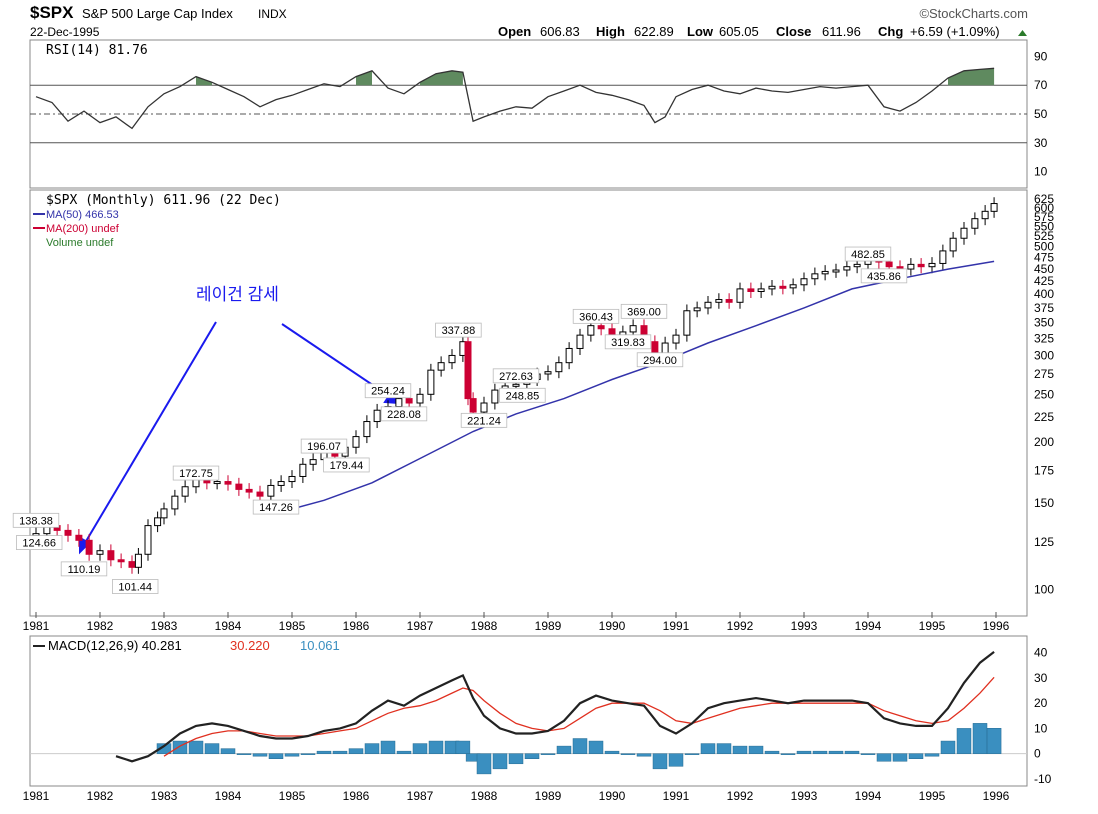 The height and width of the screenshot is (814, 1098). What do you see at coordinates (1041, 143) in the screenshot?
I see `rsi-tick-label: 30` at bounding box center [1041, 143].